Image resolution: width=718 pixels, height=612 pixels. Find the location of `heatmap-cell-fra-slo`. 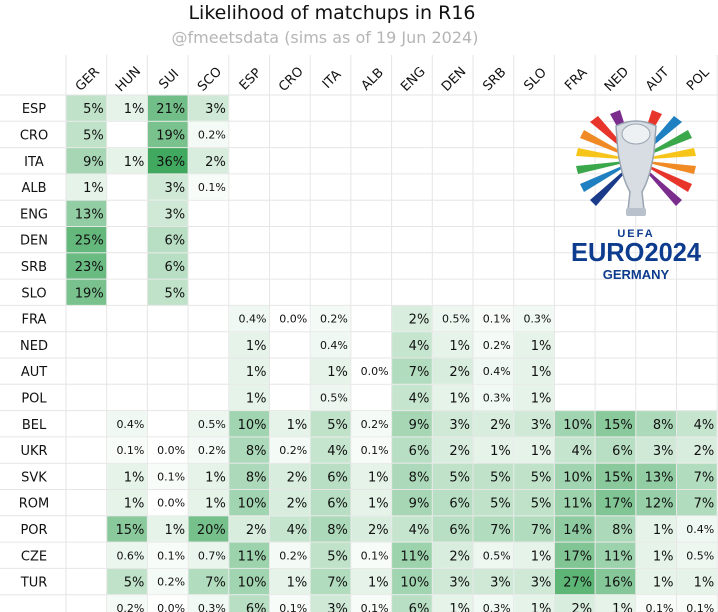

heatmap-cell-fra-slo is located at coordinates (534, 318).